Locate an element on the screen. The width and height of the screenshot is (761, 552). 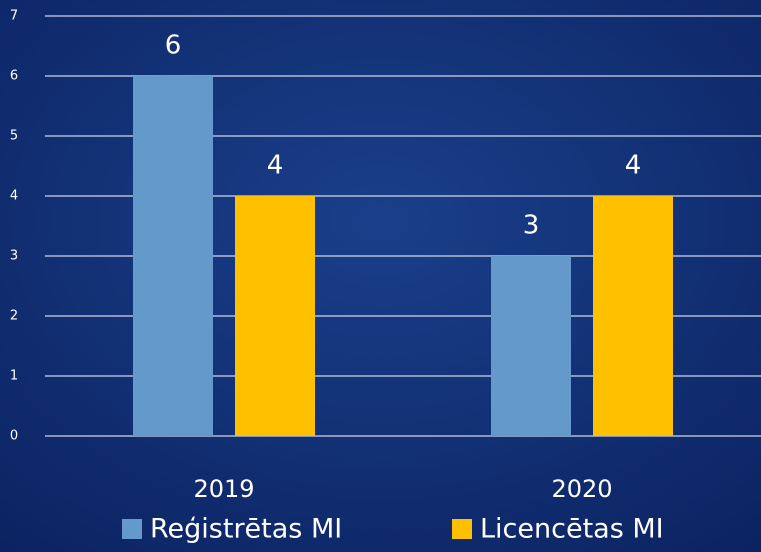
x-tick-label: 2019 is located at coordinates (223, 489).